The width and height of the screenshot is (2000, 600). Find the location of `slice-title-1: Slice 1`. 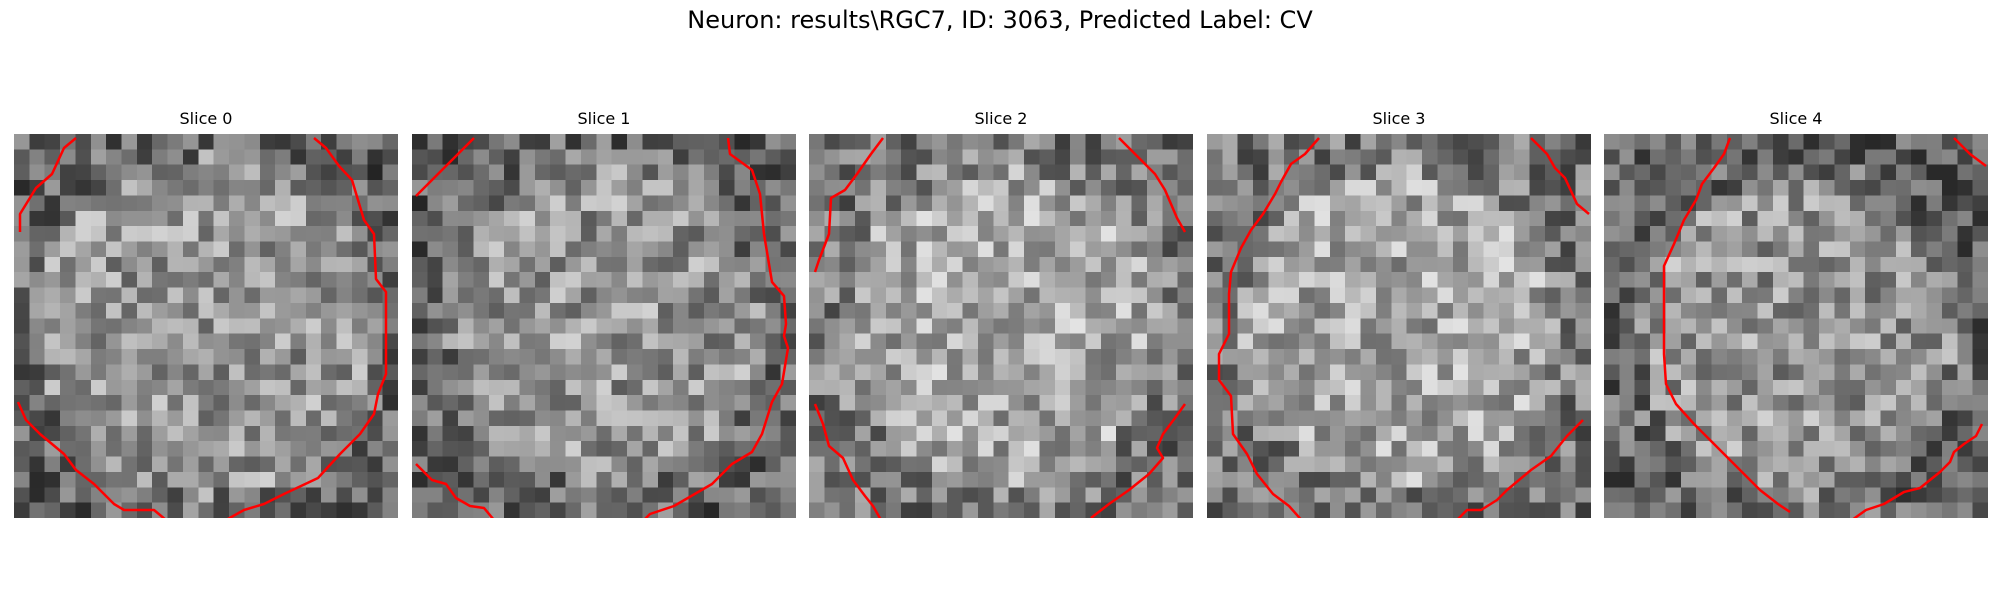

slice-title-1: Slice 1 is located at coordinates (604, 118).